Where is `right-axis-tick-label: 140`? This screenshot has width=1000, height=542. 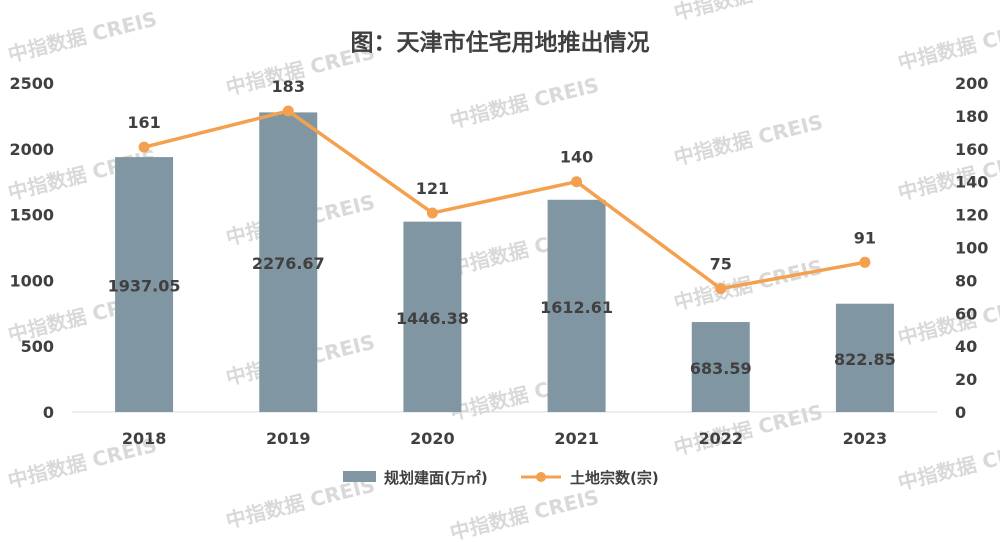 right-axis-tick-label: 140 is located at coordinates (971, 182).